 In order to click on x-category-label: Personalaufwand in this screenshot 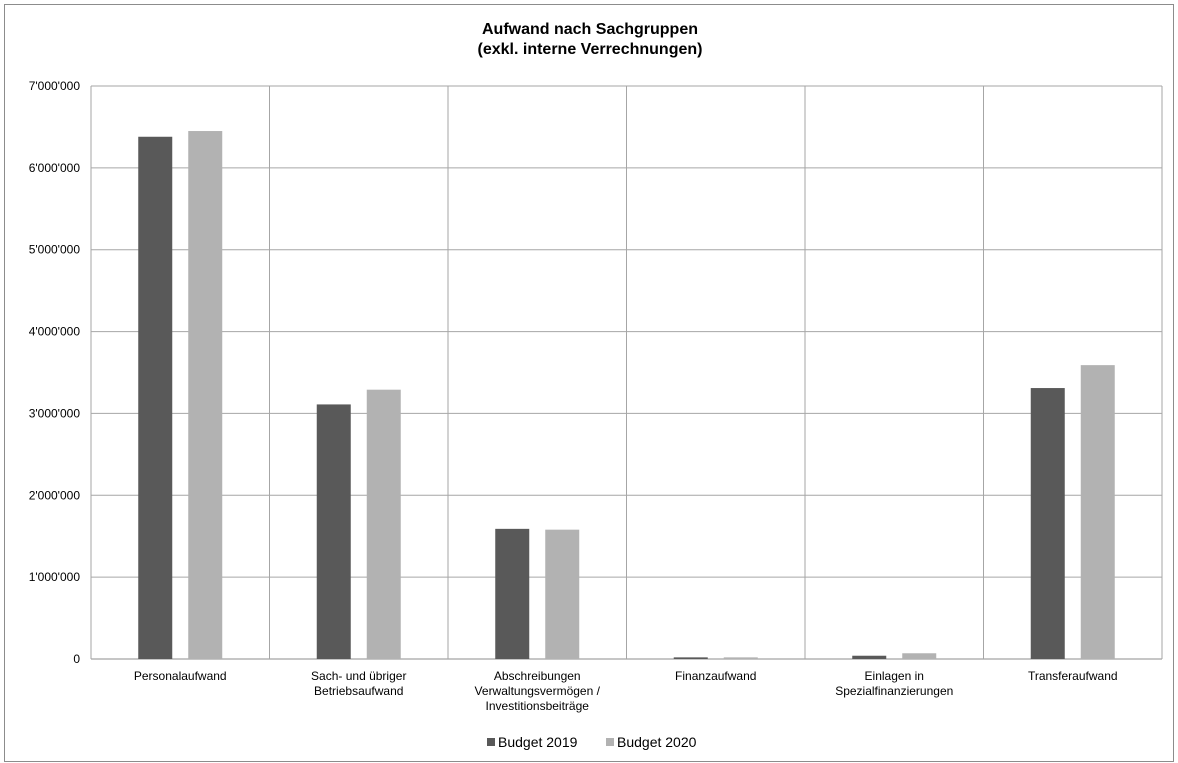, I will do `click(180, 676)`.